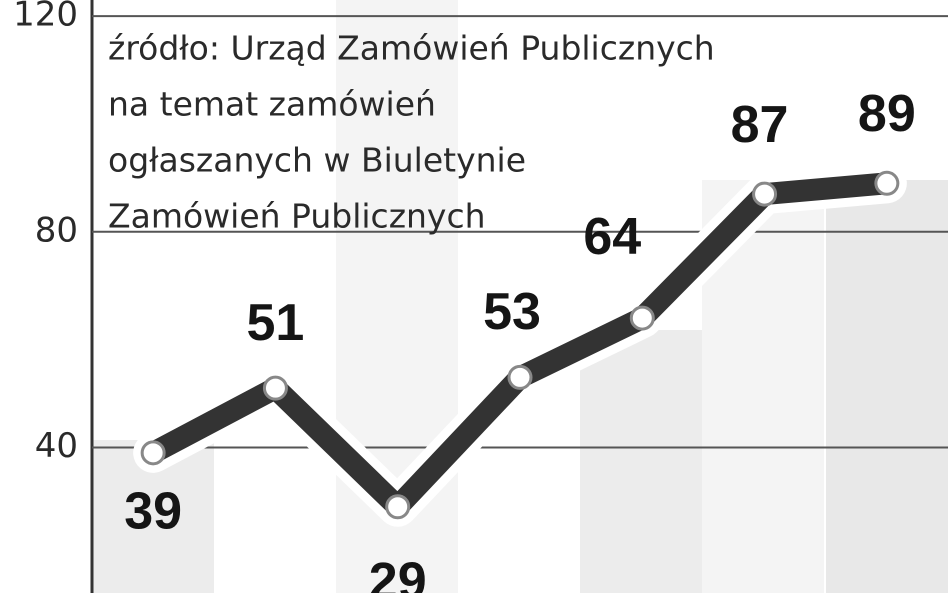 The height and width of the screenshot is (593, 948). What do you see at coordinates (56, 230) in the screenshot?
I see `y-tick-label: 80` at bounding box center [56, 230].